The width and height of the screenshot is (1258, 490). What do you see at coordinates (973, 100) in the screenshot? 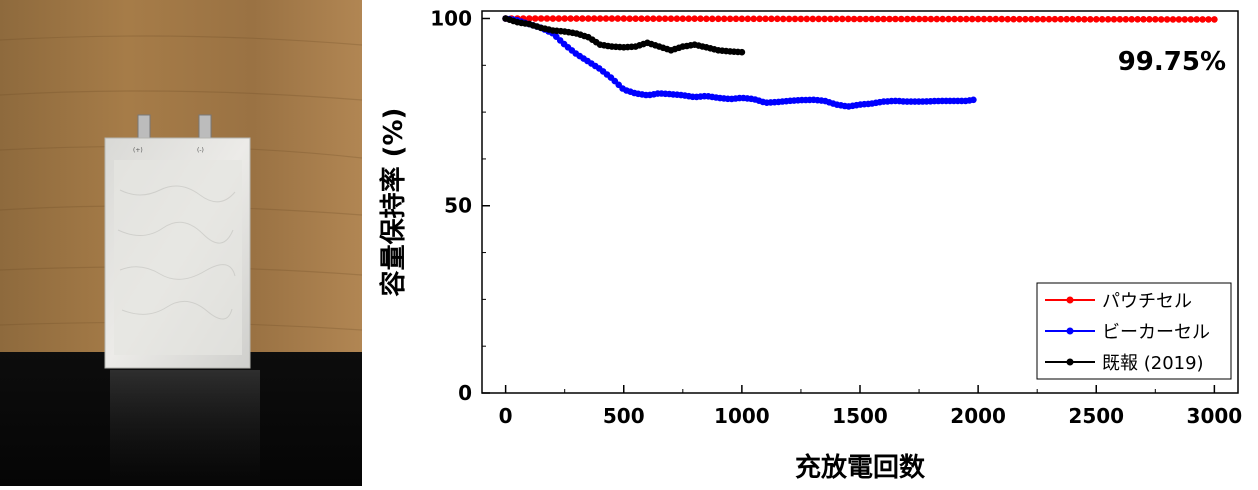
I see `data-point-beaker` at bounding box center [973, 100].